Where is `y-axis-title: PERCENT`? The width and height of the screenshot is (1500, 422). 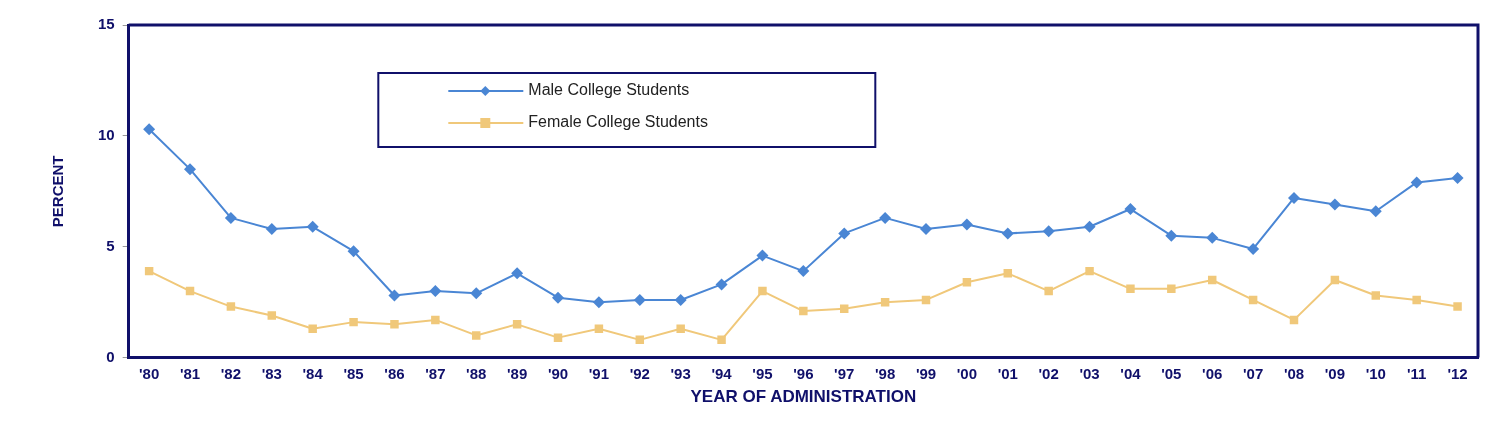
y-axis-title: PERCENT is located at coordinates (58, 191).